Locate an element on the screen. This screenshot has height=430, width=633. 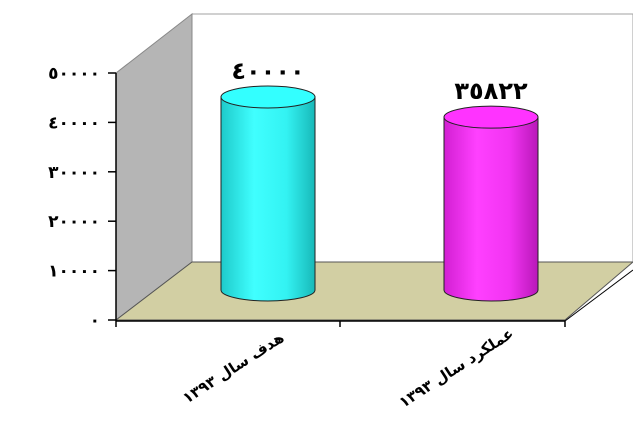
y-tick-label: ٥٠٠٠٠ is located at coordinates (74, 74).